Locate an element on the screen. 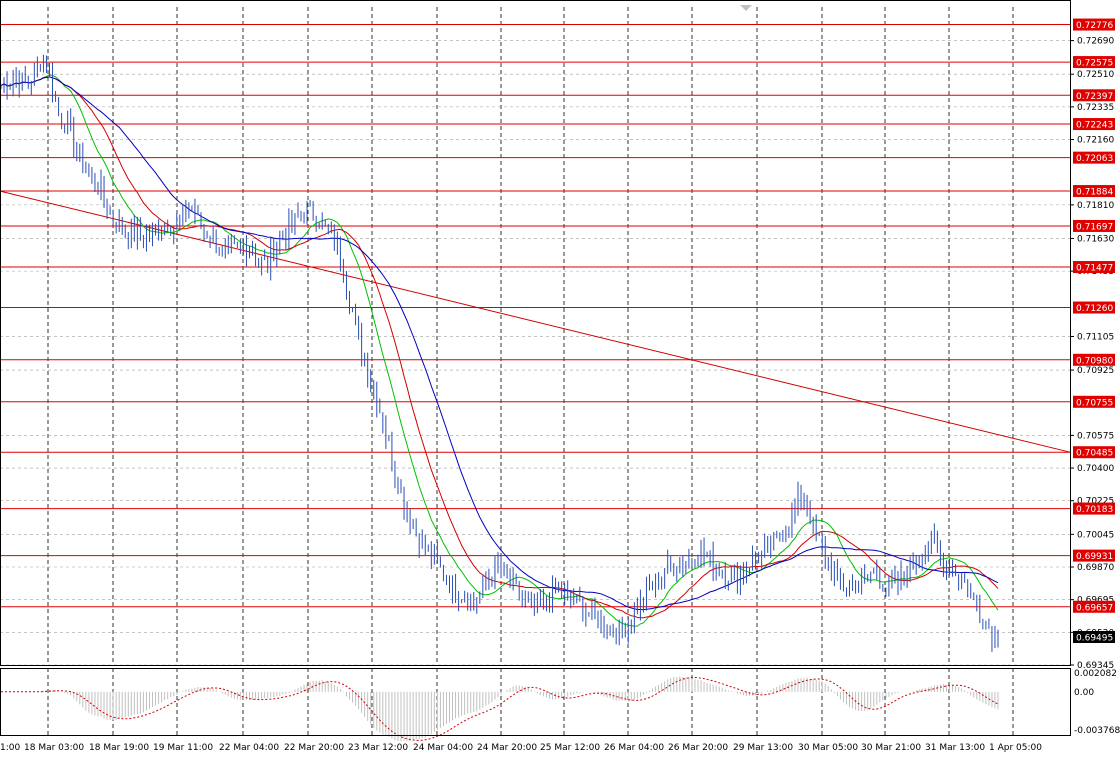  current-price-box is located at coordinates (1094, 637).